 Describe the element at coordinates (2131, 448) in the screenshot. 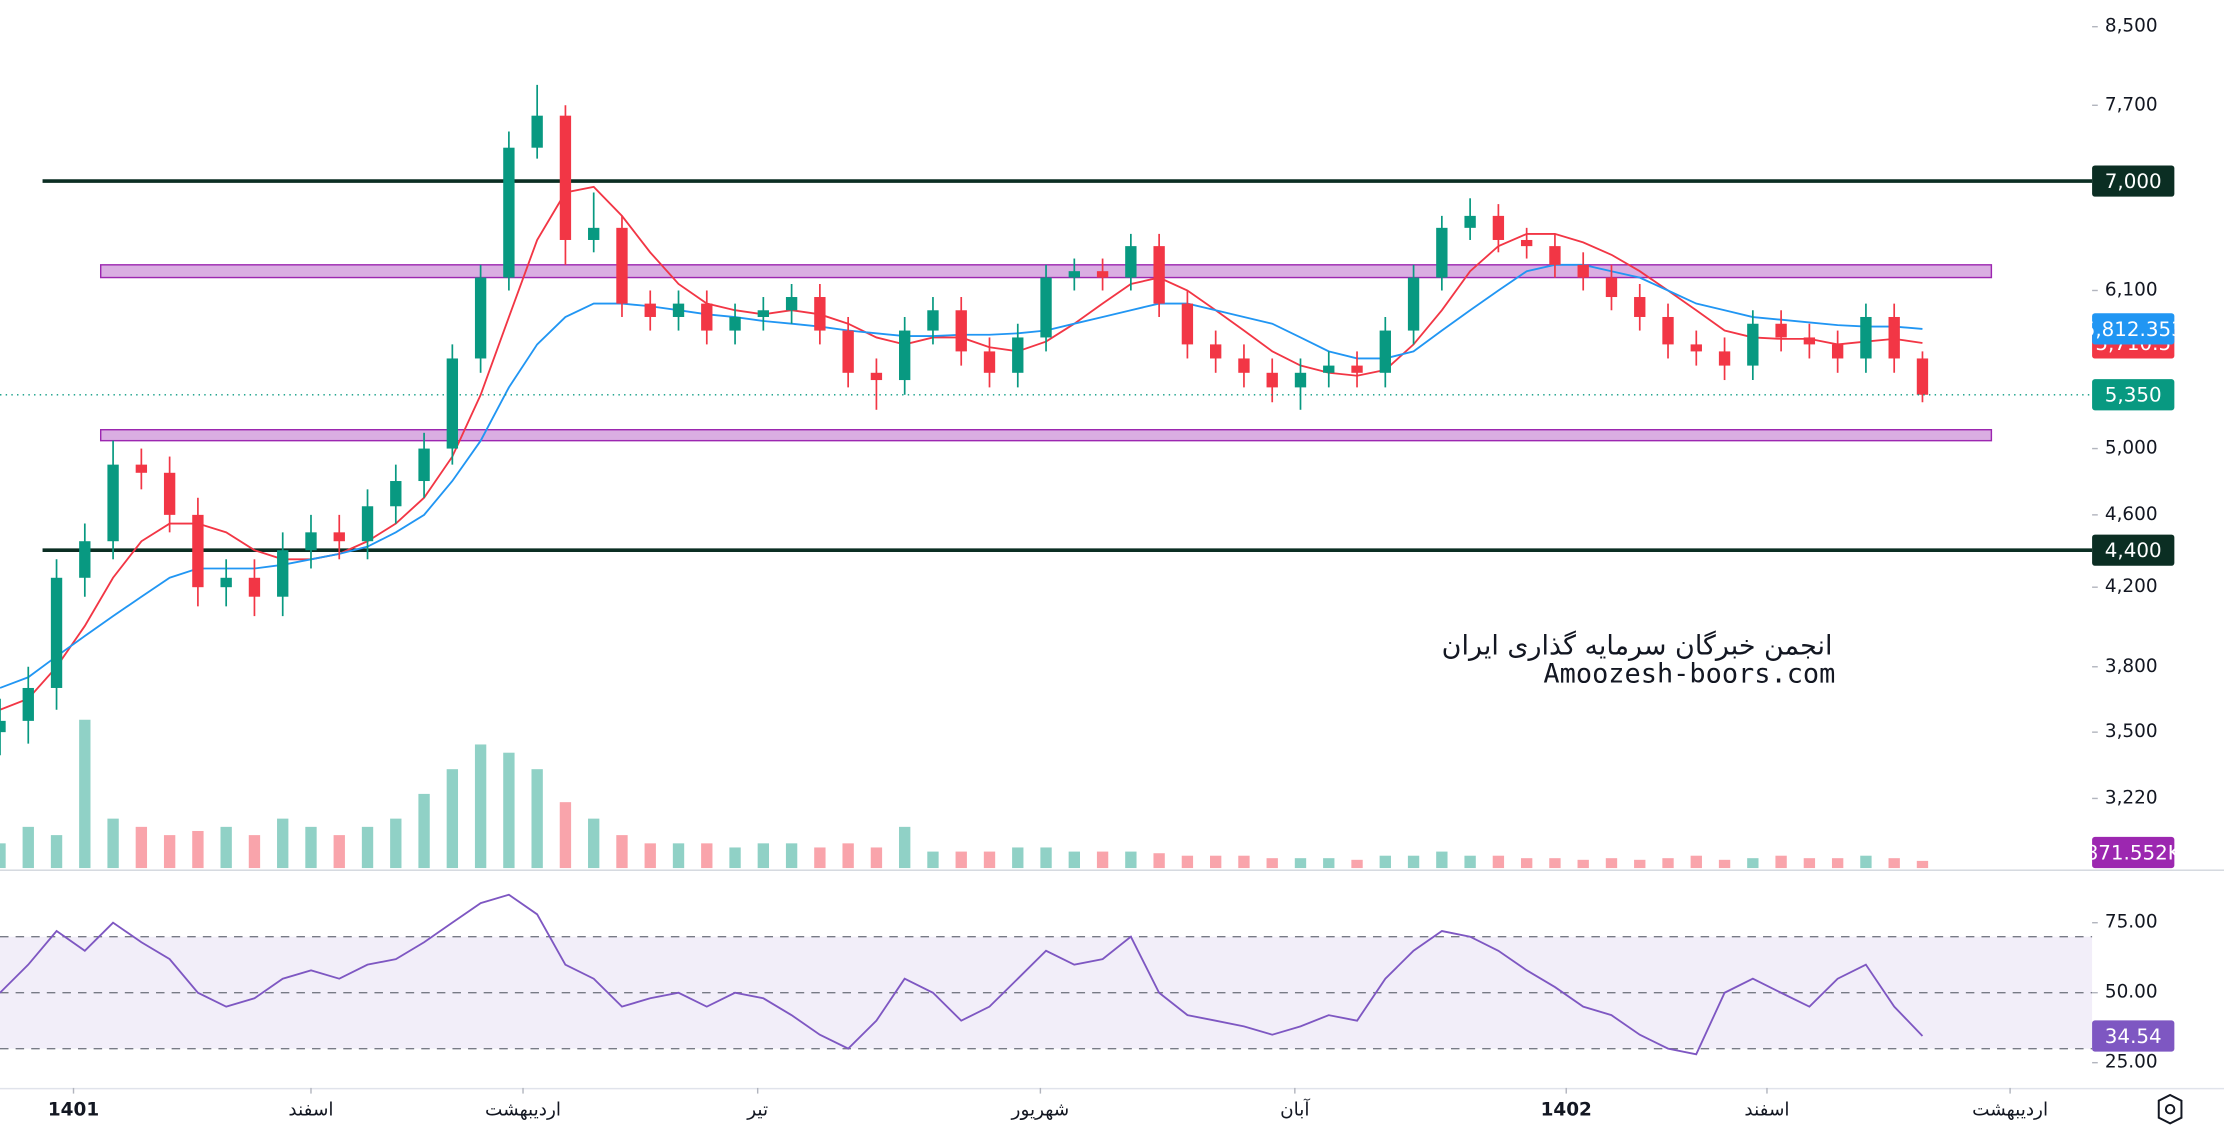

I see `y-tick-label: 5,000` at that location.